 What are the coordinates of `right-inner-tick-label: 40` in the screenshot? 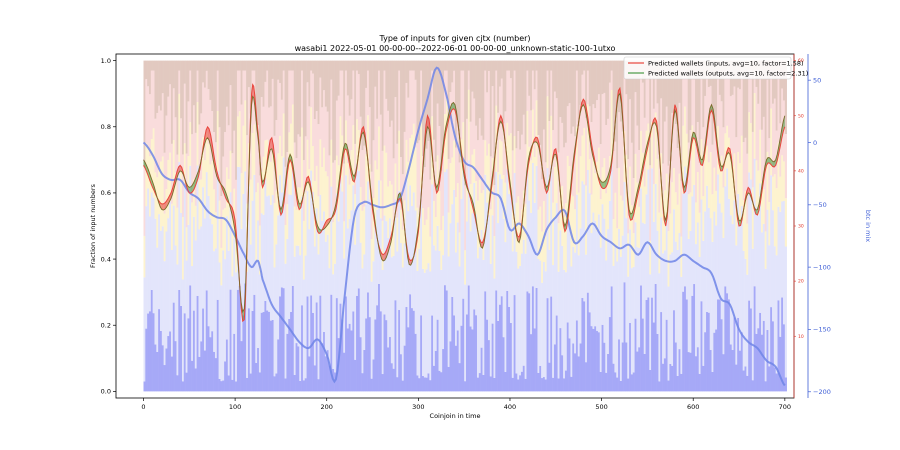 It's located at (801, 171).